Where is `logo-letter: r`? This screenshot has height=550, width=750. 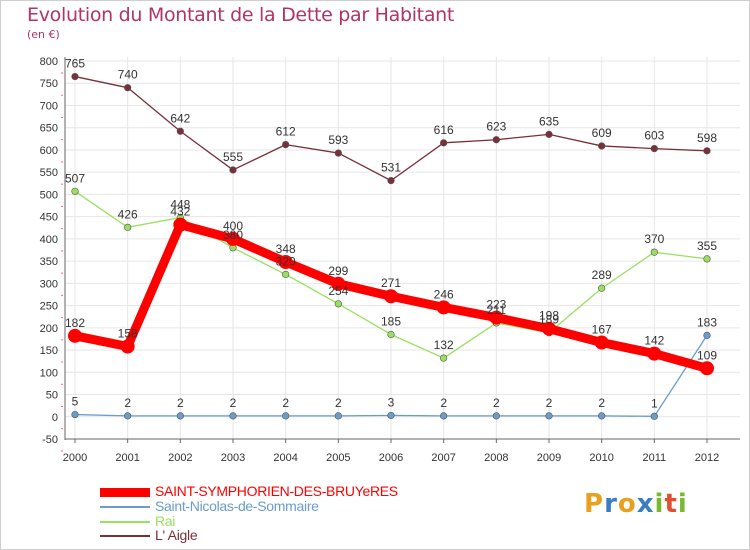
logo-letter: r is located at coordinates (611, 504).